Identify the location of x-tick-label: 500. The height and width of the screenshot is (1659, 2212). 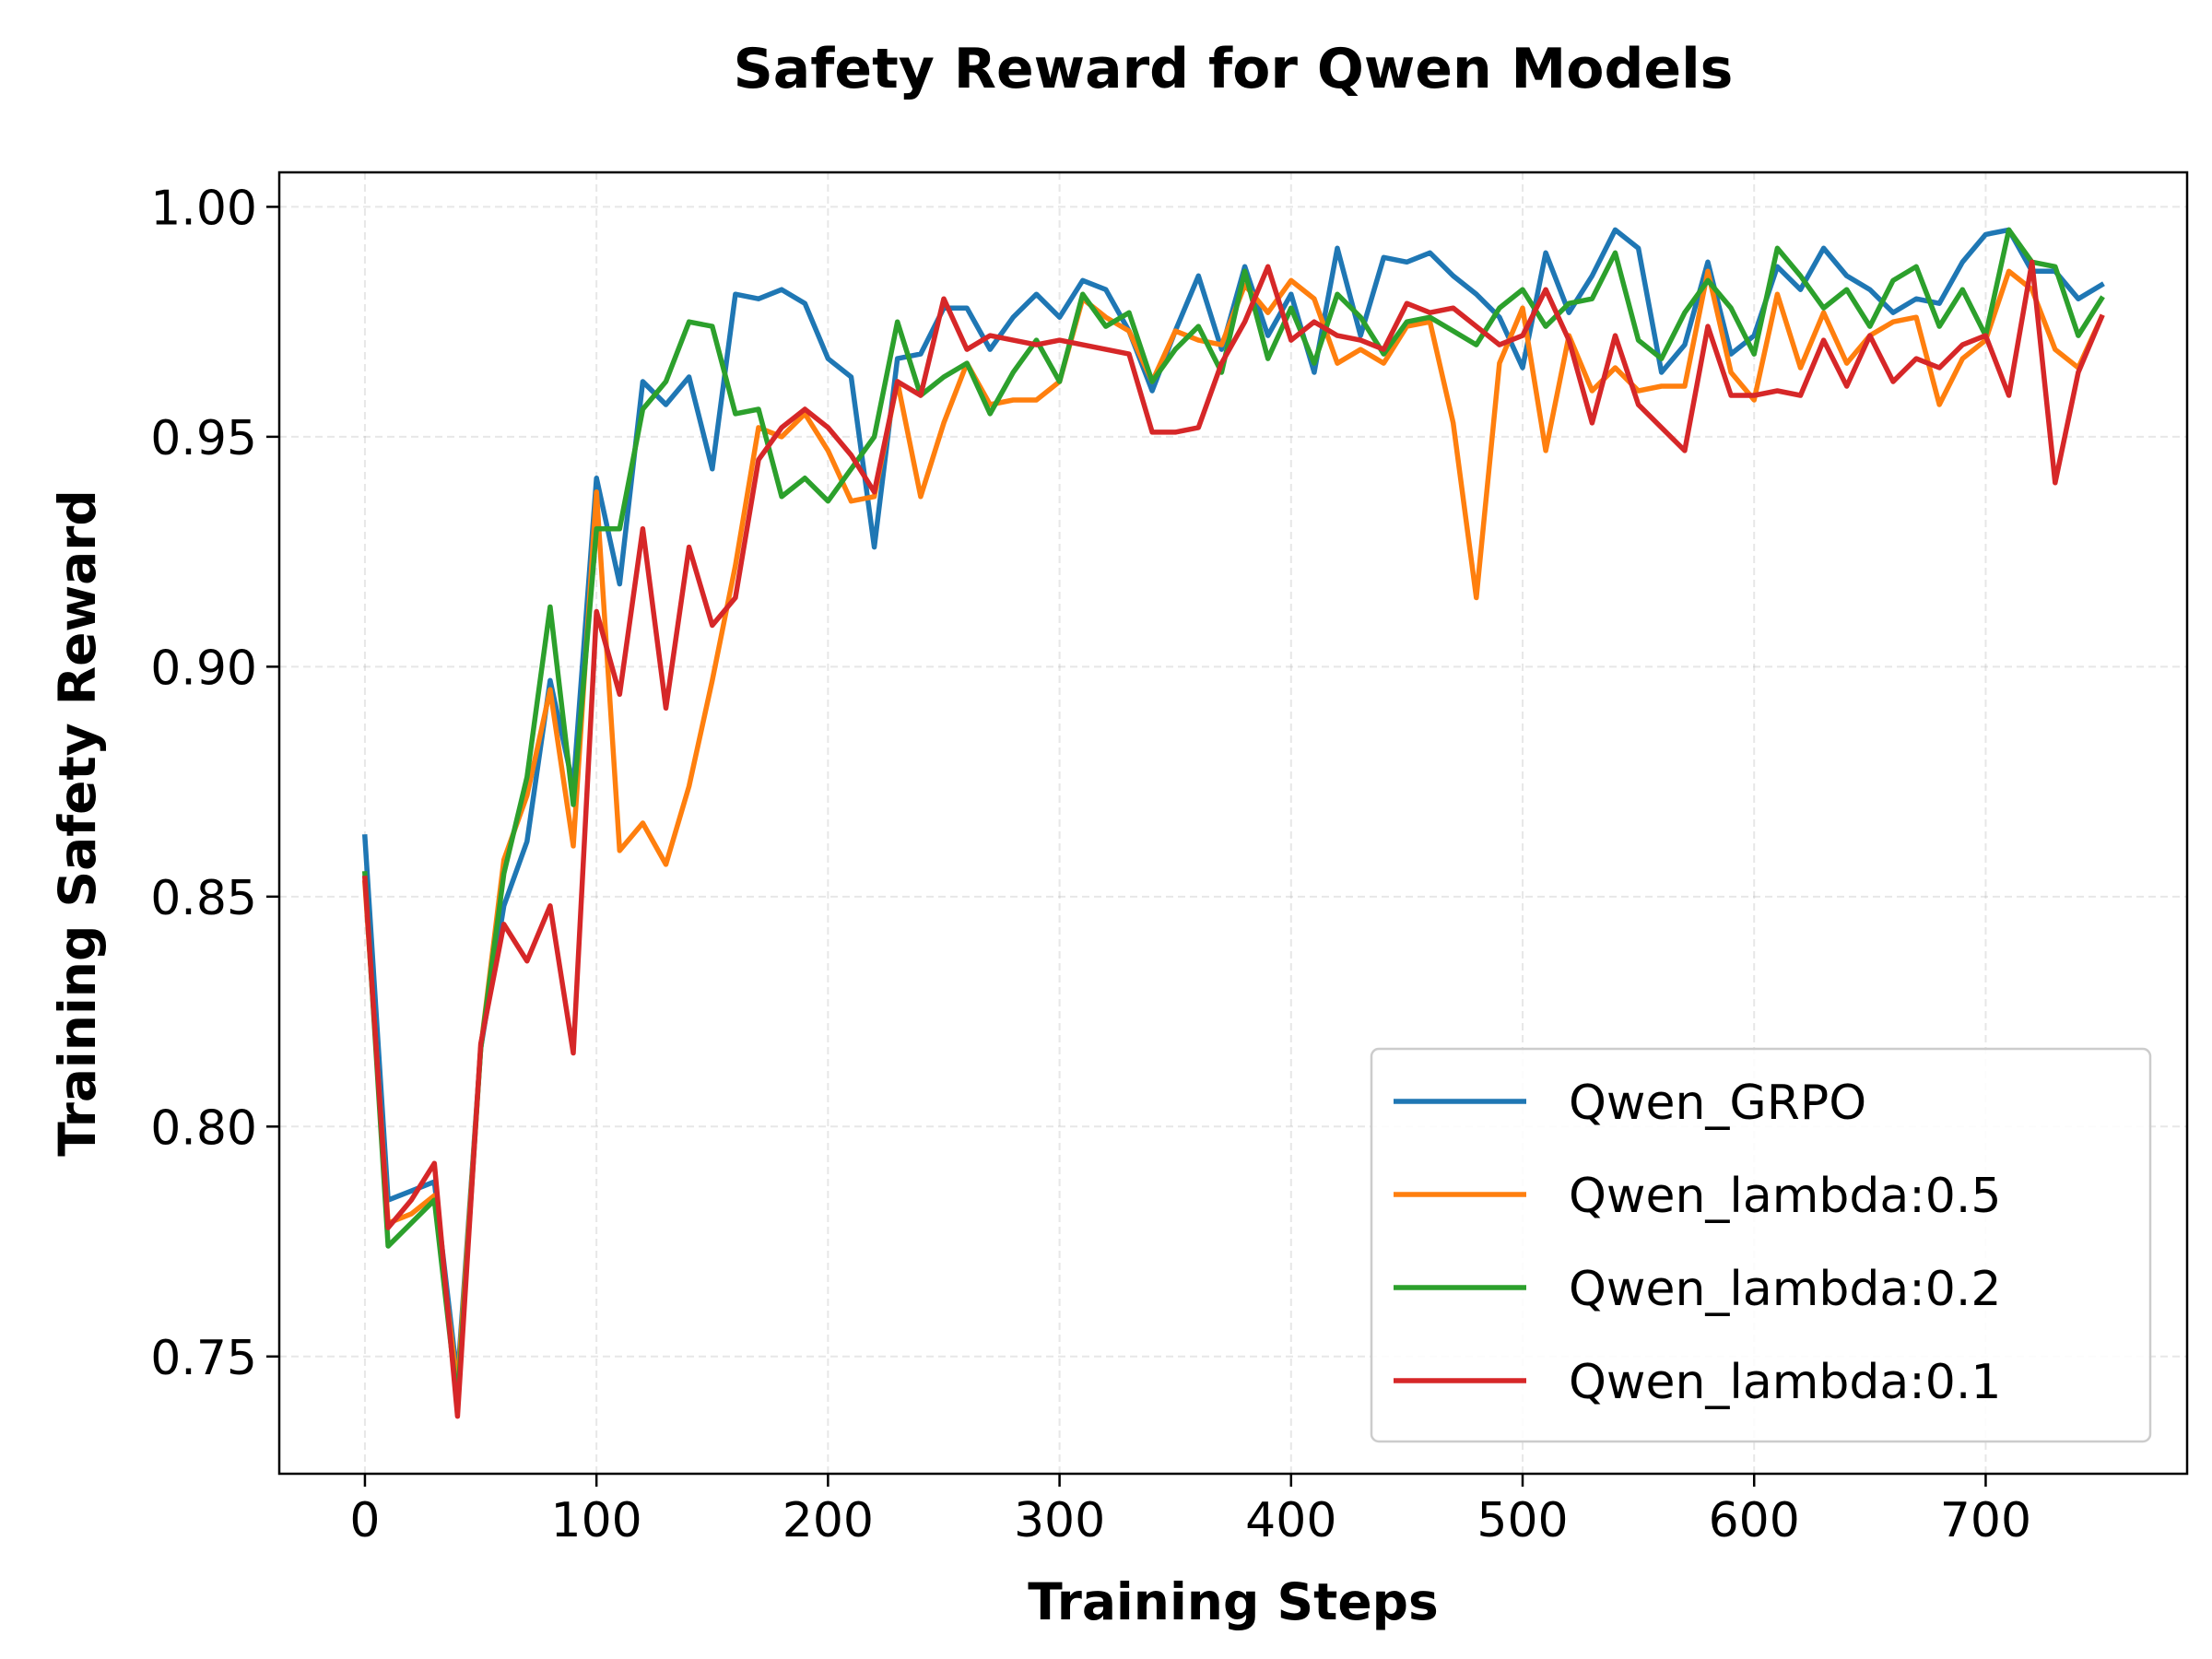
(1522, 1520).